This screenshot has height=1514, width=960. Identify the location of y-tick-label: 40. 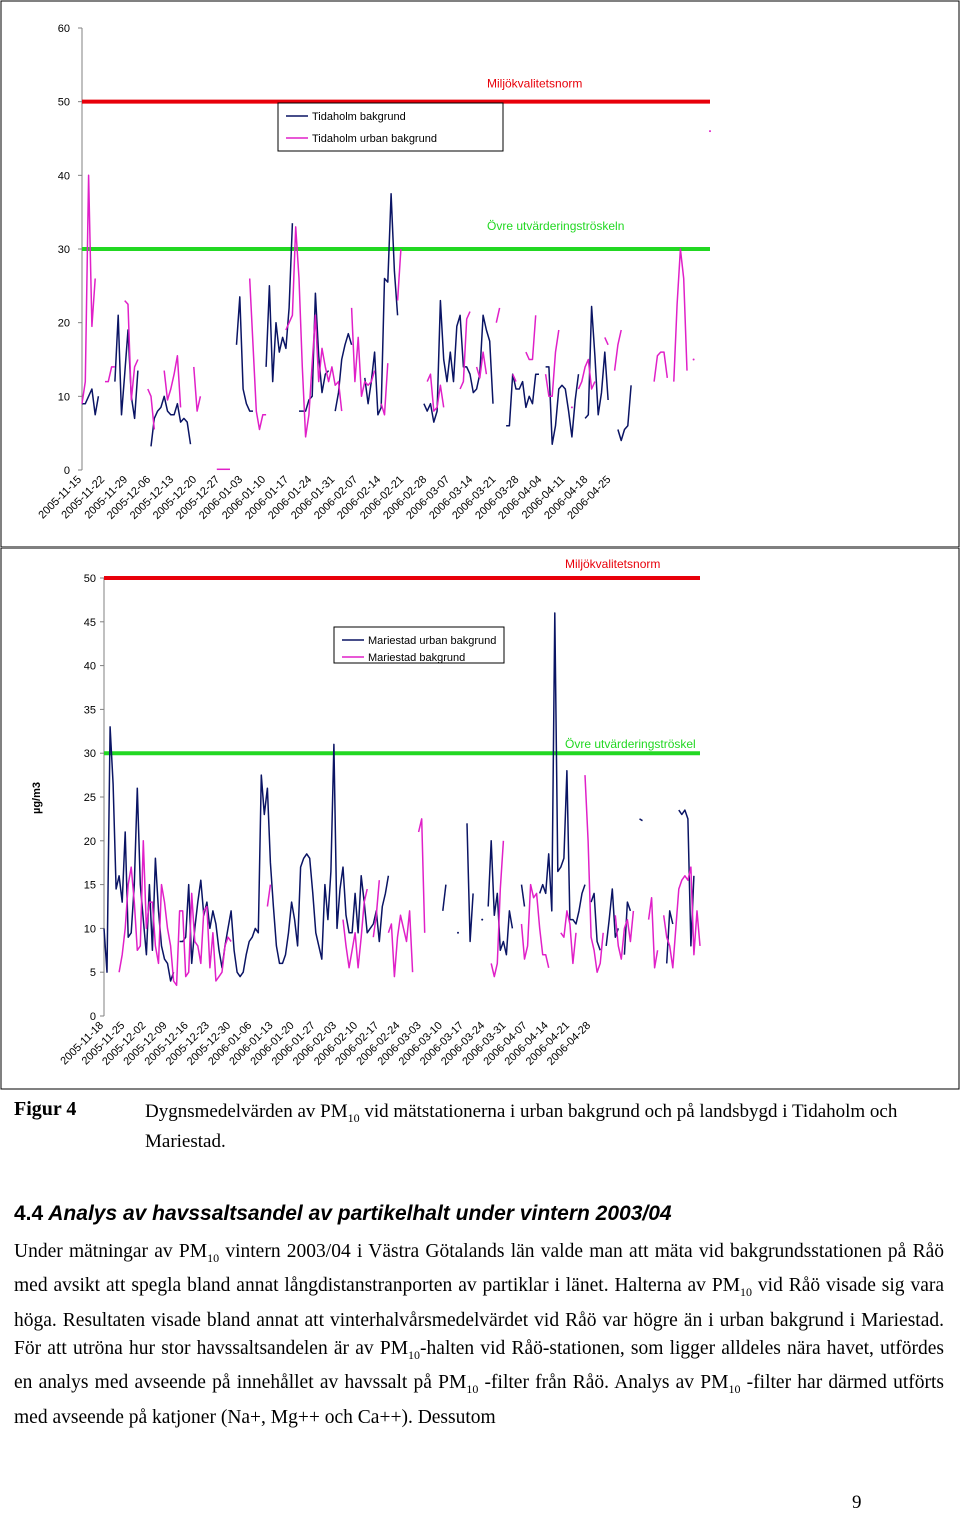
(64, 176).